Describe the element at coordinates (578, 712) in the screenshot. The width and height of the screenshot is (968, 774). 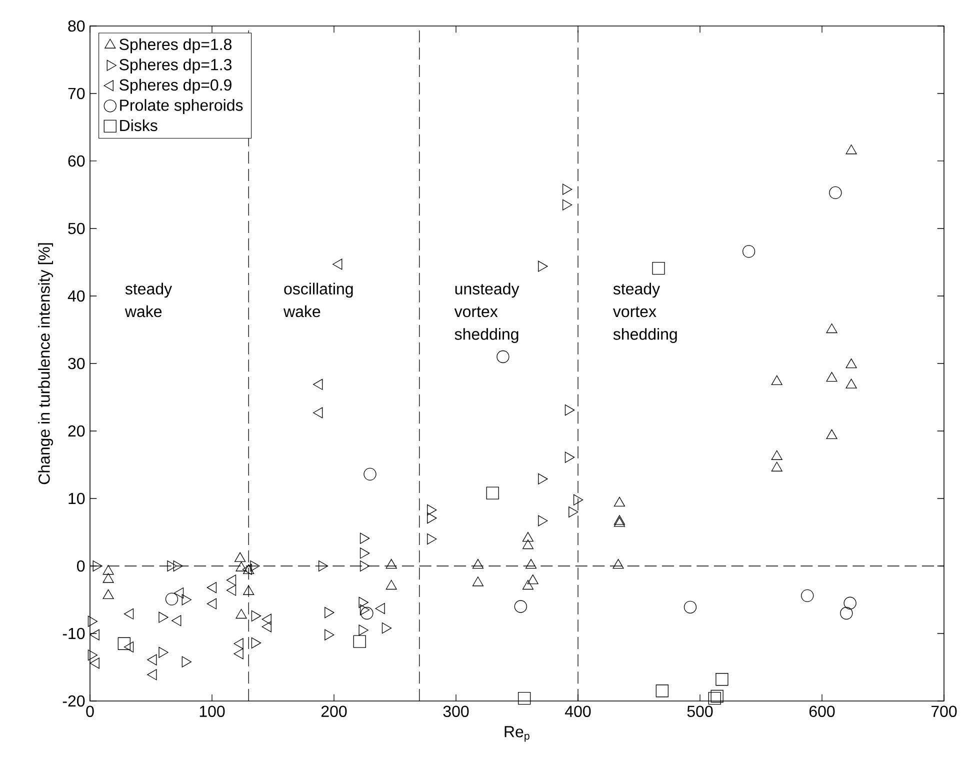
I see `x-tick-label: 400` at that location.